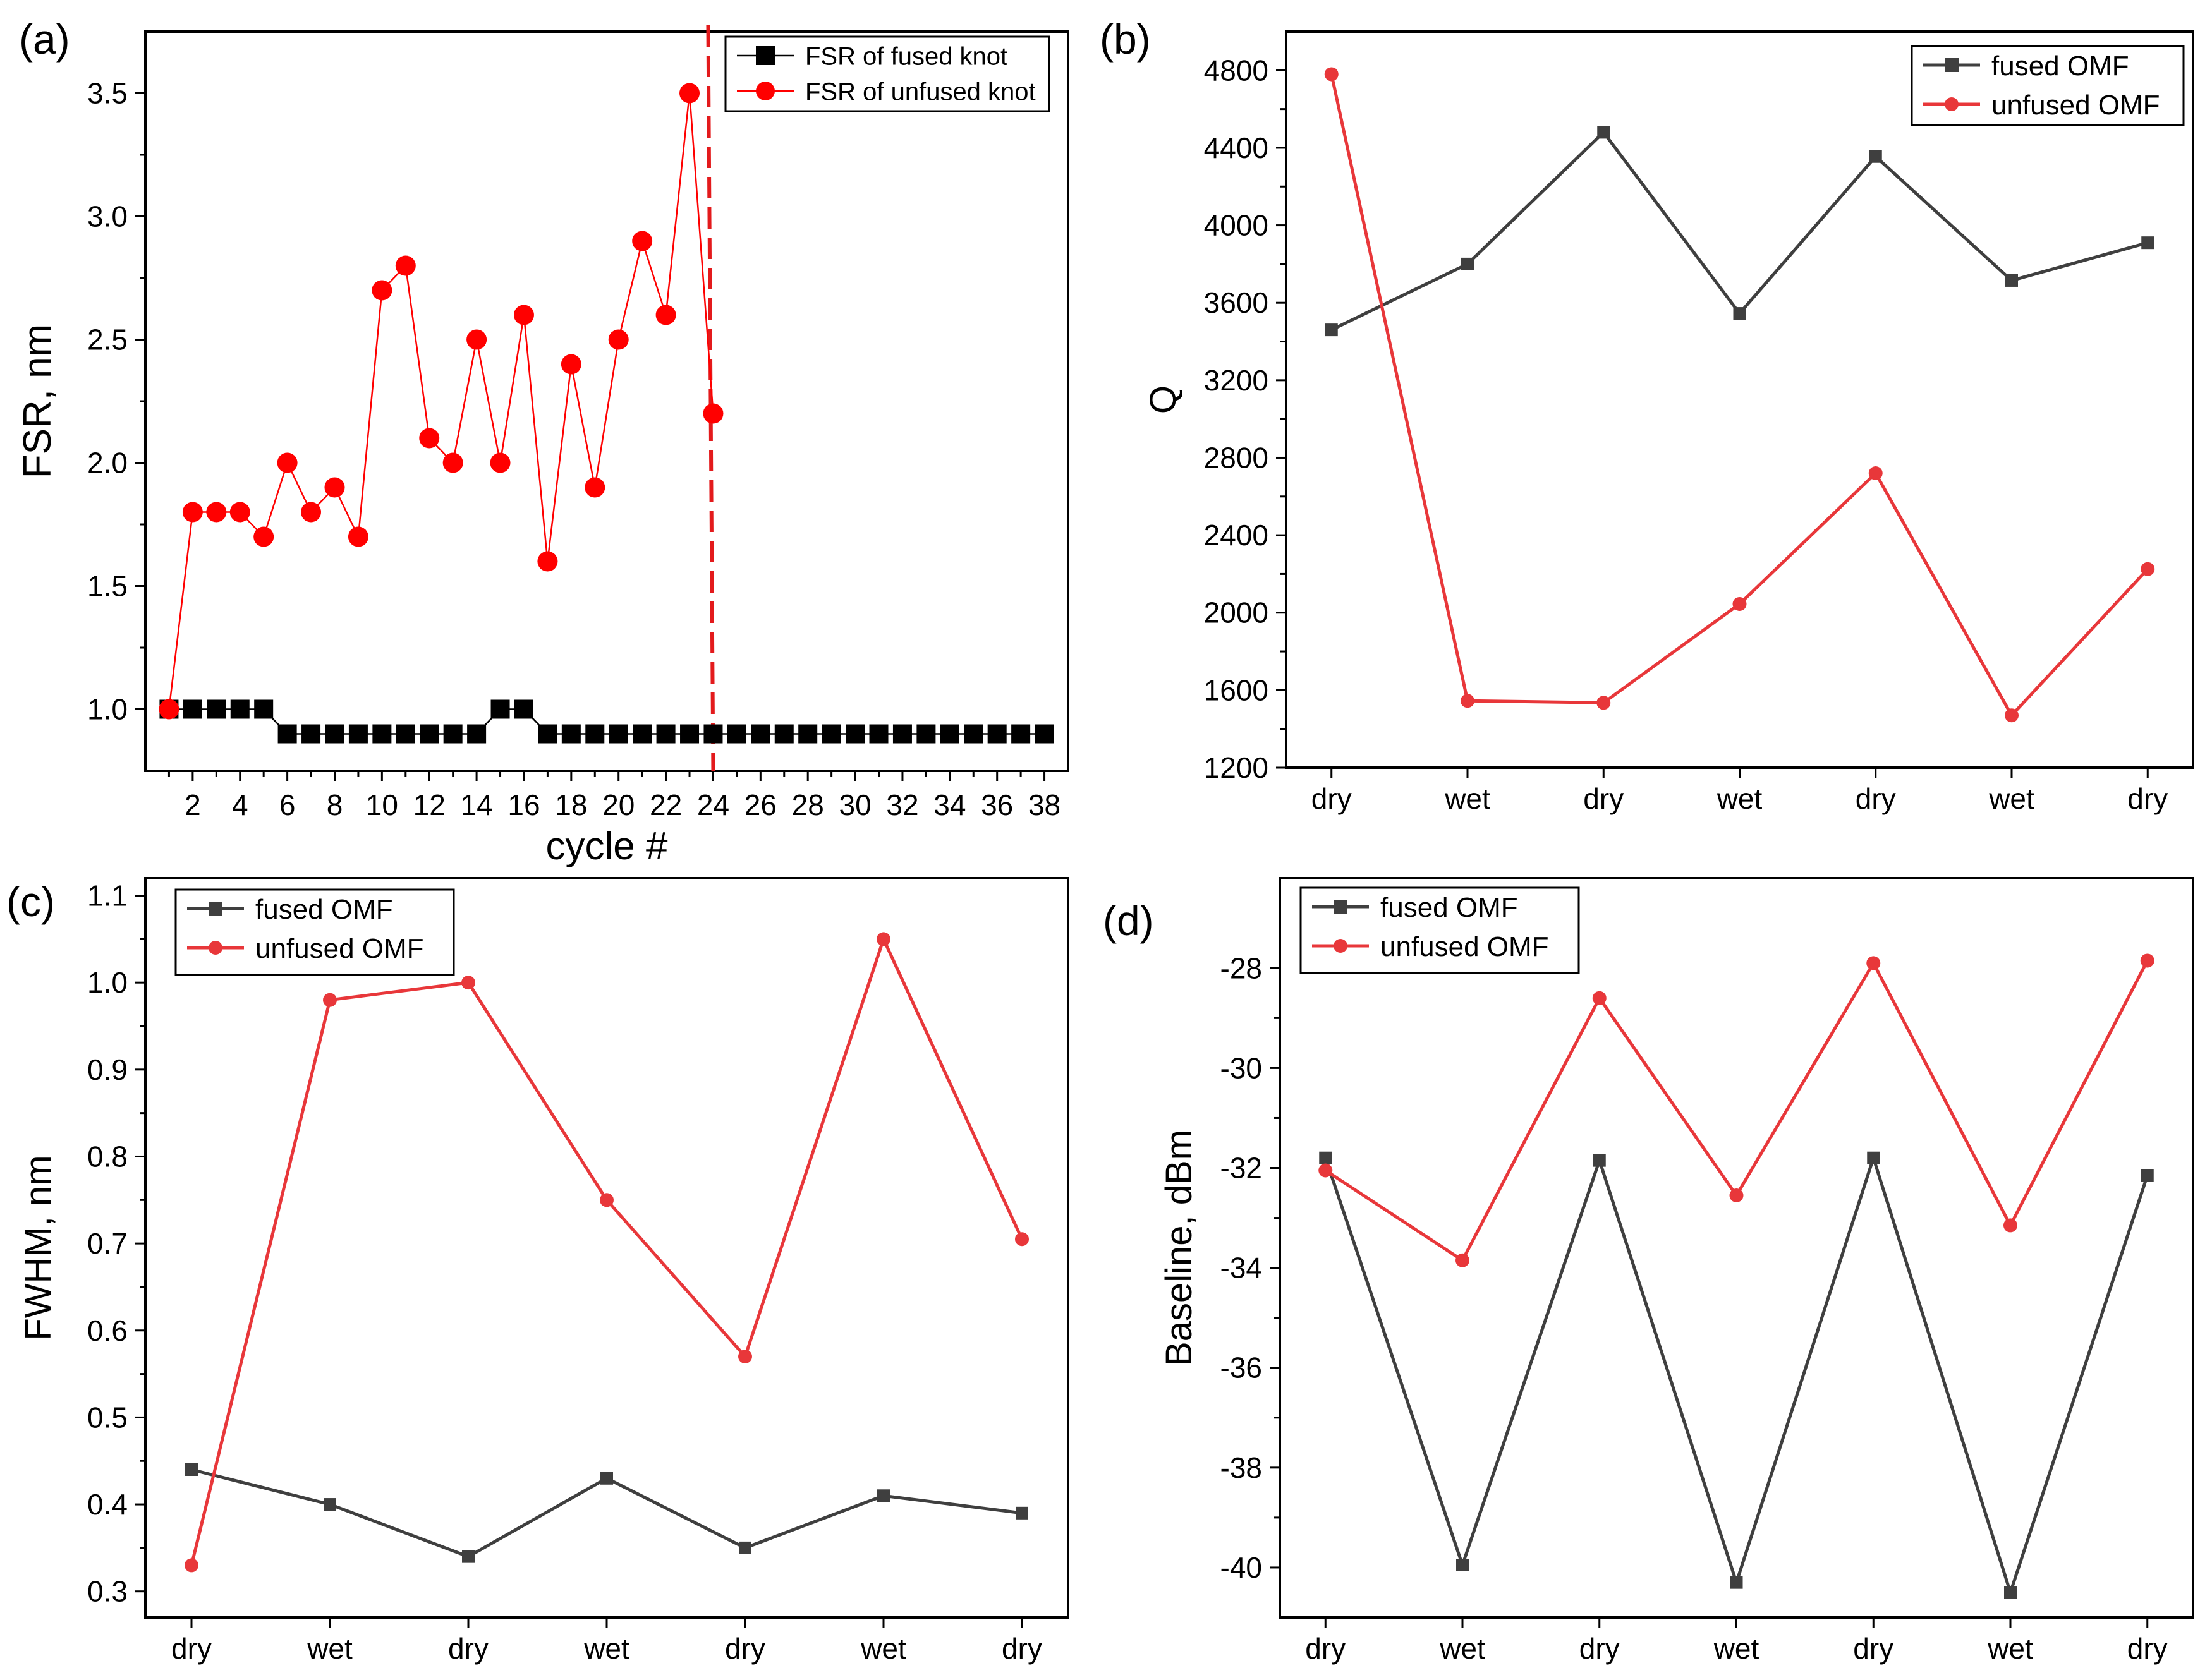  I want to click on x-tick-label: 24, so click(713, 805).